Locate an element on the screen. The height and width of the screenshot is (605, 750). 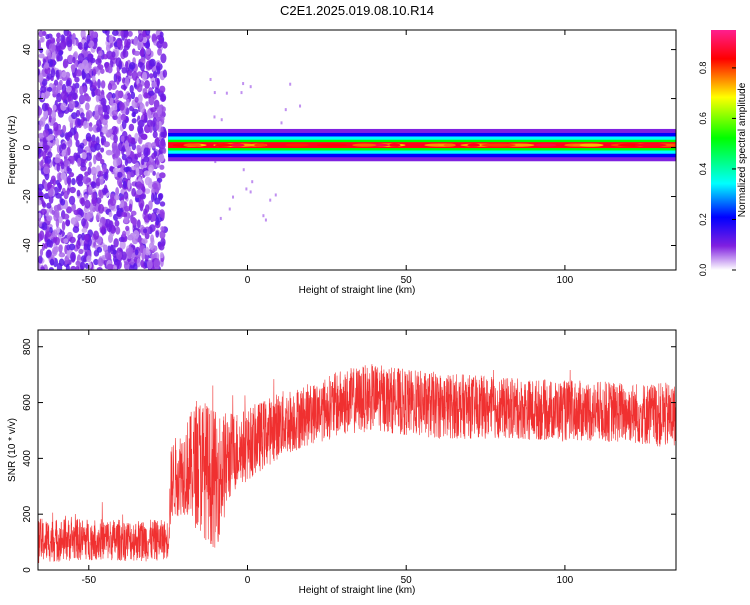
y-tick-label: 800 is located at coordinates (27, 346).